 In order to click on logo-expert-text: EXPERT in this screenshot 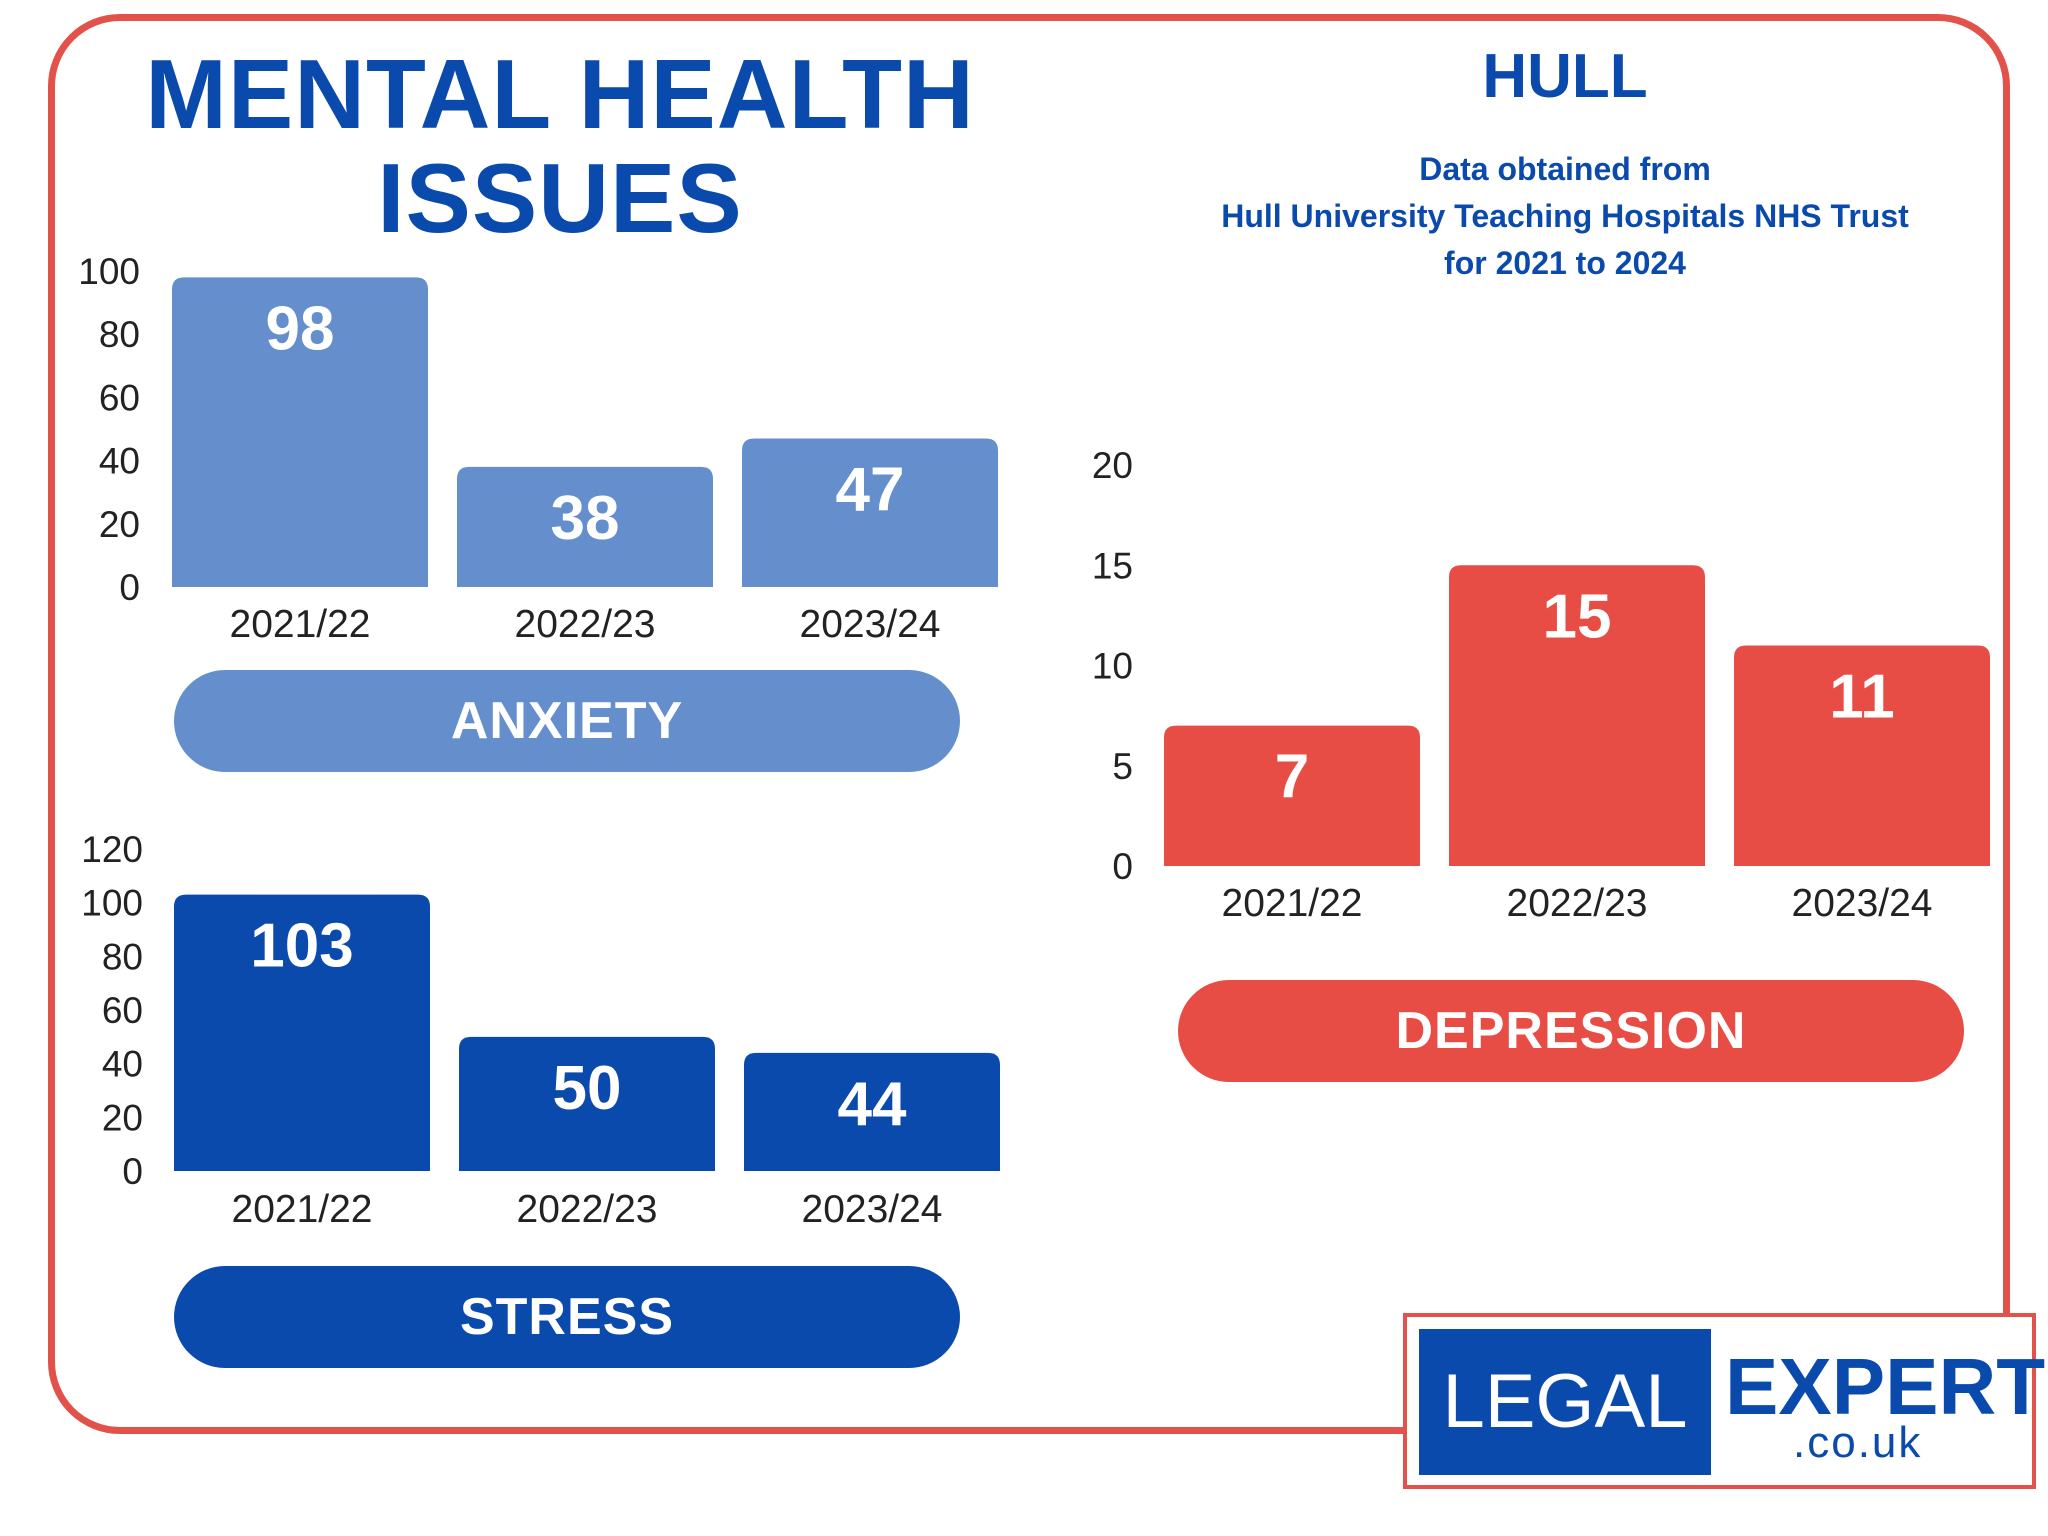, I will do `click(1885, 1386)`.